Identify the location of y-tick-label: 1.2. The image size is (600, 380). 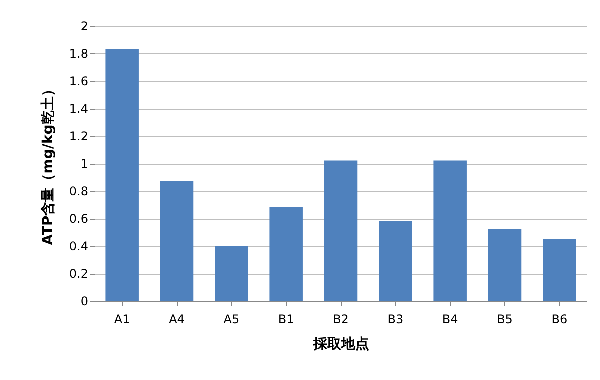
(78, 137).